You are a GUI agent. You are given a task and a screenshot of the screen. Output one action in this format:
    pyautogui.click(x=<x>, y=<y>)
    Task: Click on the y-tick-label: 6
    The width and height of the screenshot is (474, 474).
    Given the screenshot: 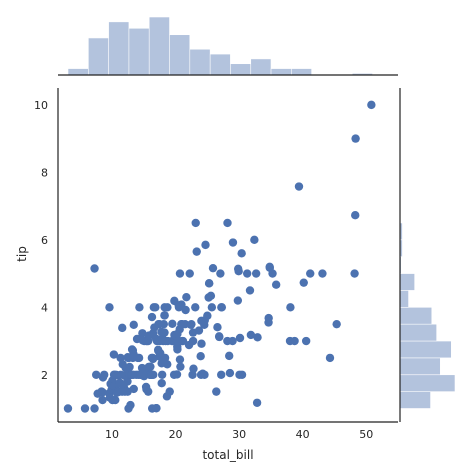 What is the action you would take?
    pyautogui.click(x=44, y=240)
    